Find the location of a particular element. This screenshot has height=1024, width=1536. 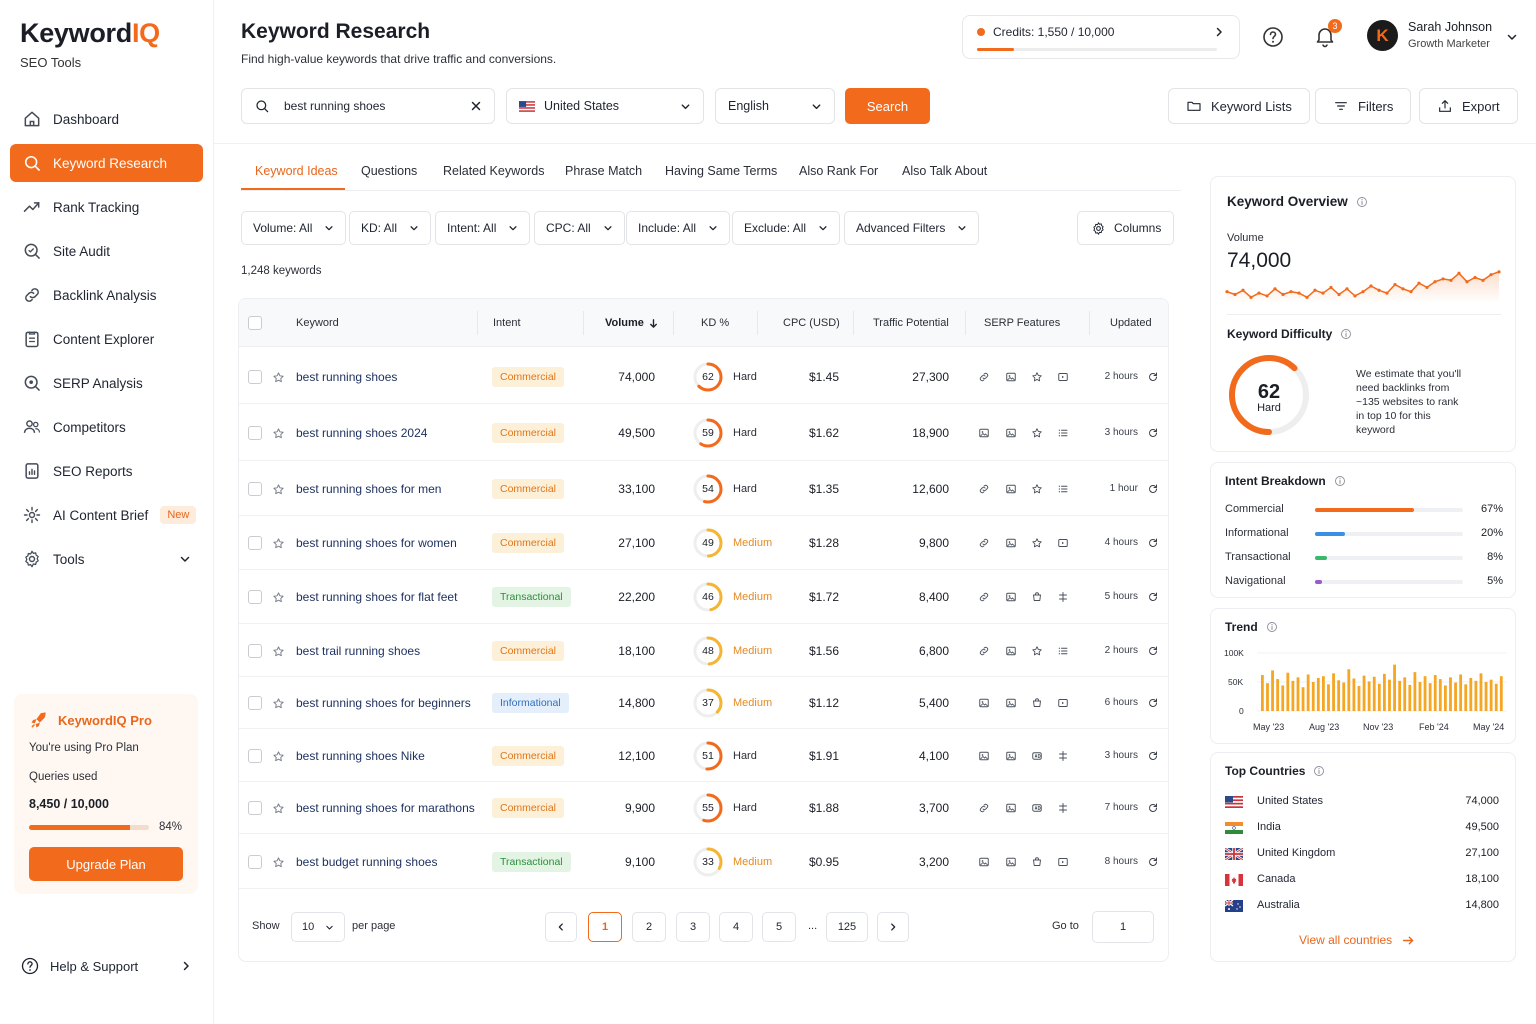

intent-filter: Intent: All is located at coordinates (483, 228).